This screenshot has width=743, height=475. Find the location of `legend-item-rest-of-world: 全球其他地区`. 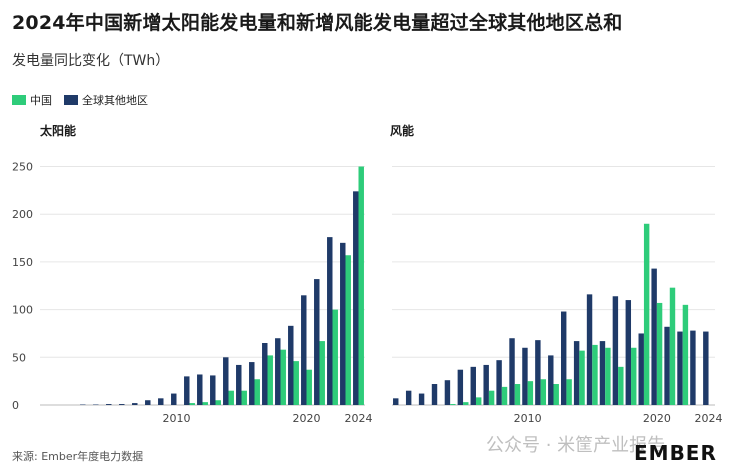

legend-item-rest-of-world: 全球其他地区 is located at coordinates (106, 100).